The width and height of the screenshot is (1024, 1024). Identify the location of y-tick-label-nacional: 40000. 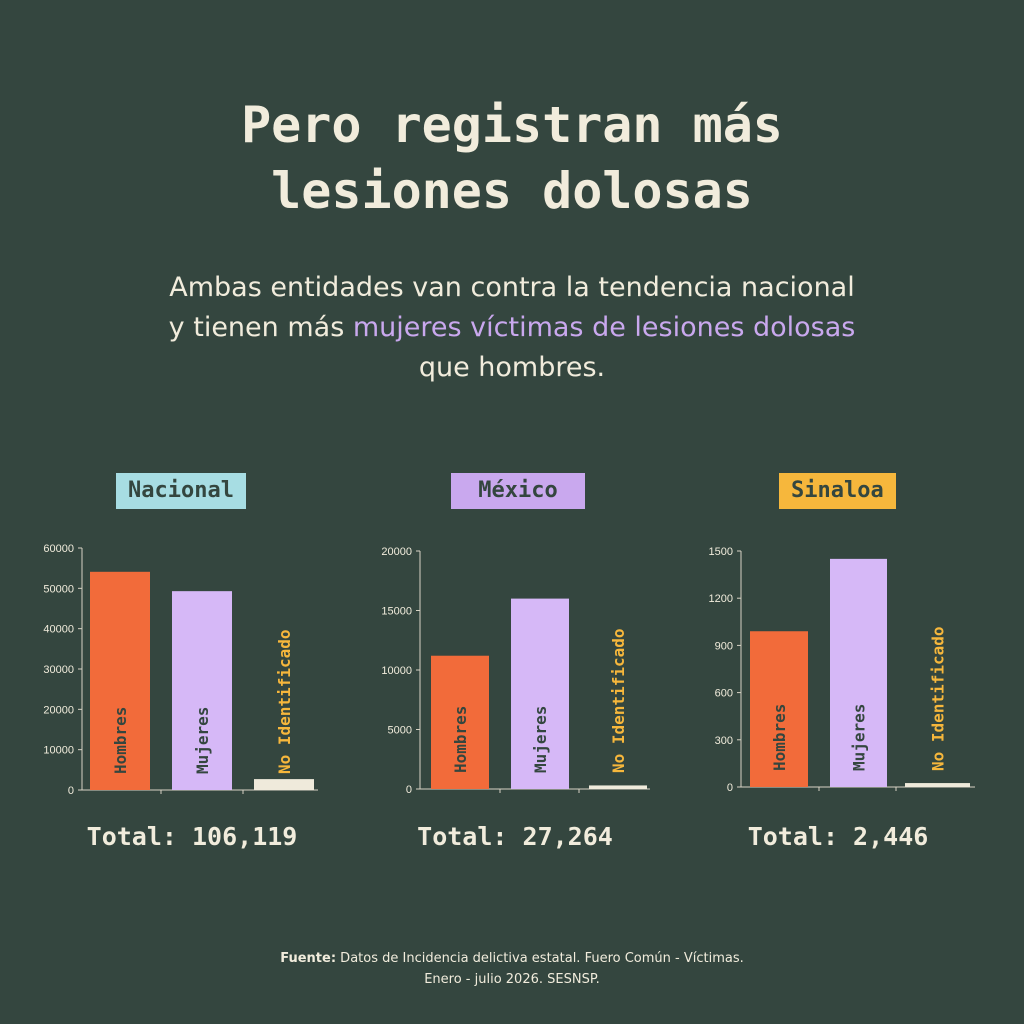
(58, 630).